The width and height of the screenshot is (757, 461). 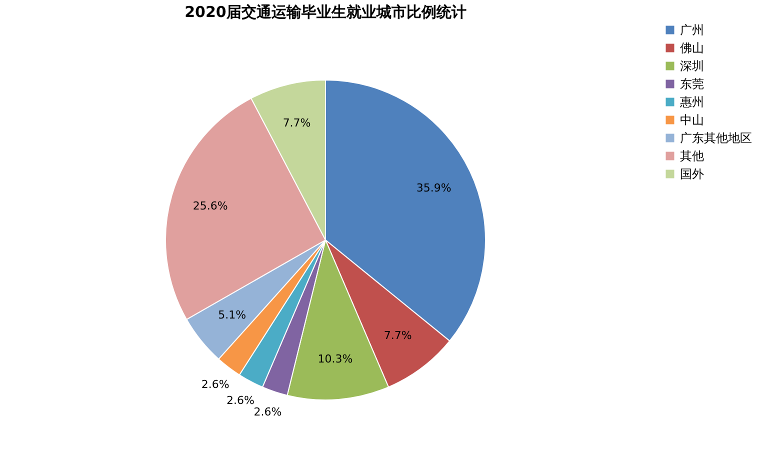 I want to click on legend-label: 深圳, so click(x=692, y=66).